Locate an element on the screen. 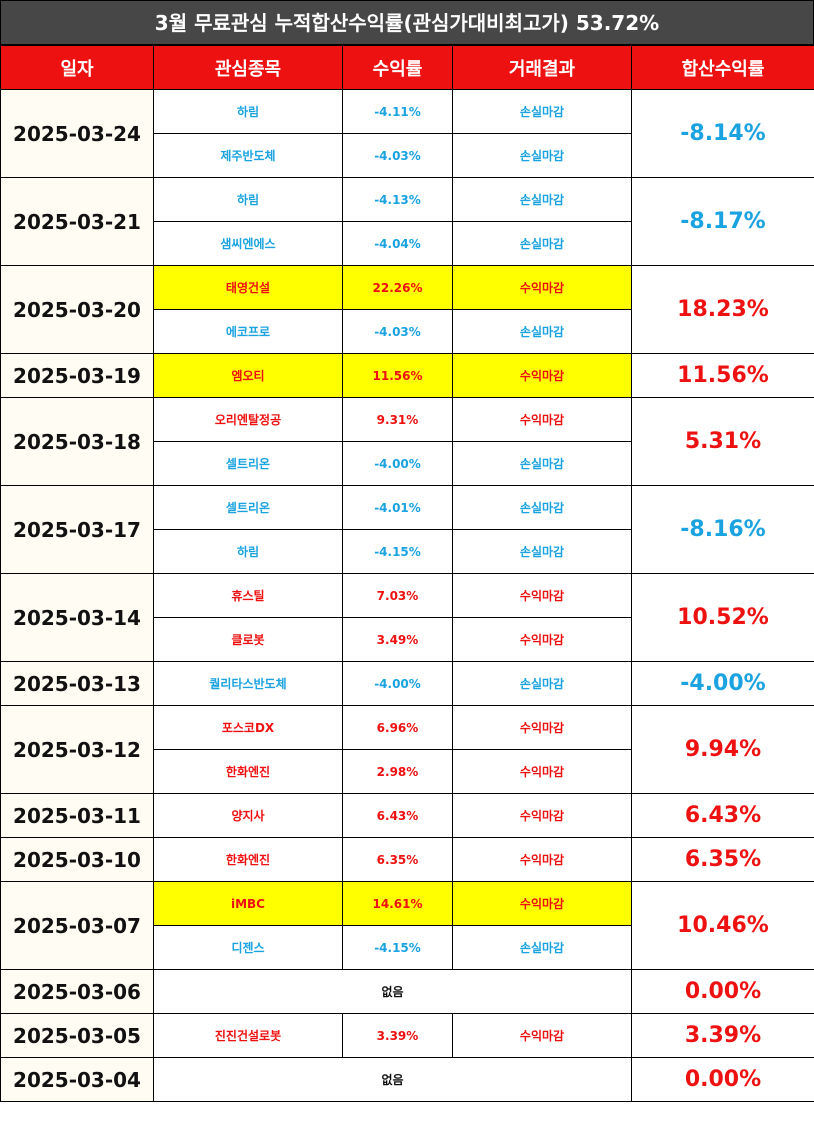  stock-name: iMBC is located at coordinates (248, 903).